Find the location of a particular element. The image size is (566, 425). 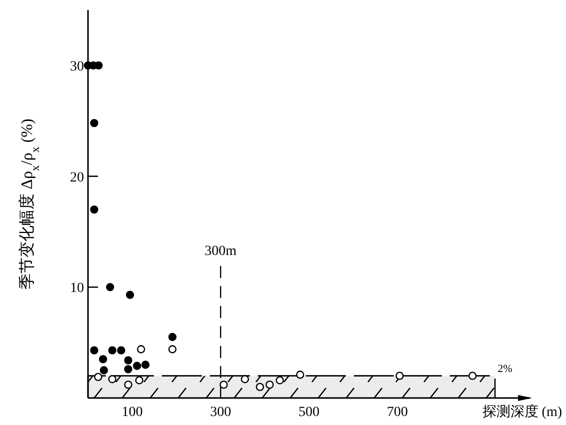

ref-line-label: 300m is located at coordinates (220, 251).